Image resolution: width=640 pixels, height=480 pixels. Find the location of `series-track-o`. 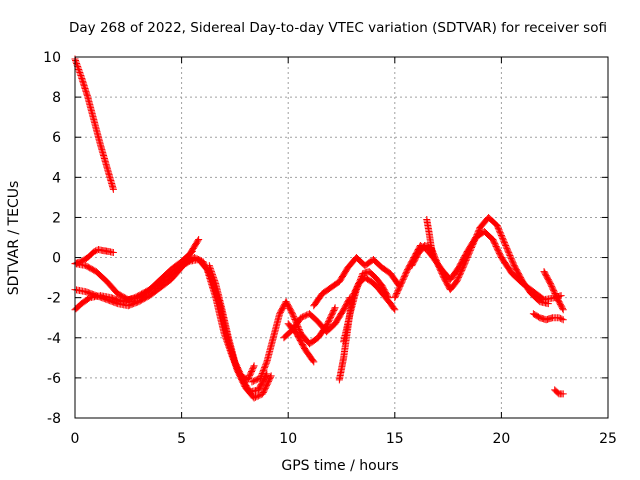

series-track-o is located at coordinates (480, 260).